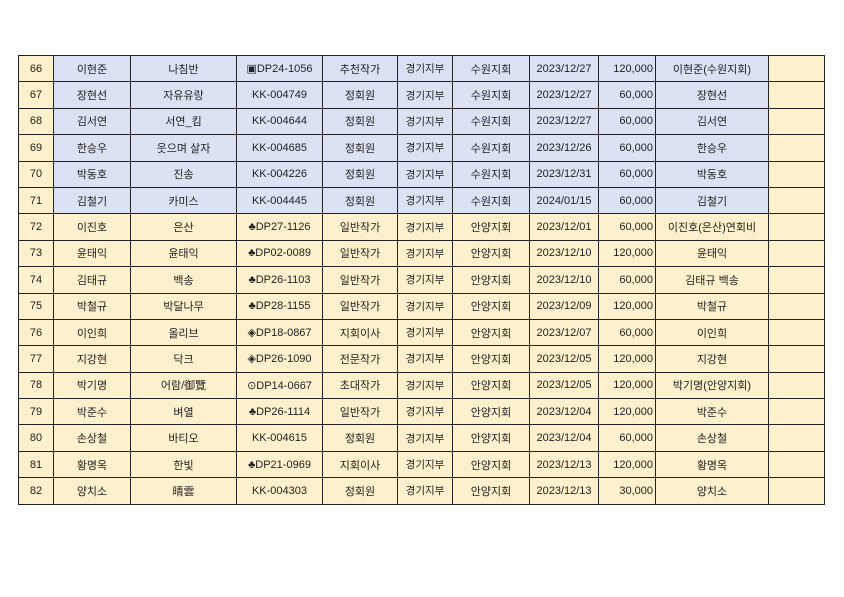 Image resolution: width=844 pixels, height=597 pixels. What do you see at coordinates (36, 280) in the screenshot?
I see `row-number: 74` at bounding box center [36, 280].